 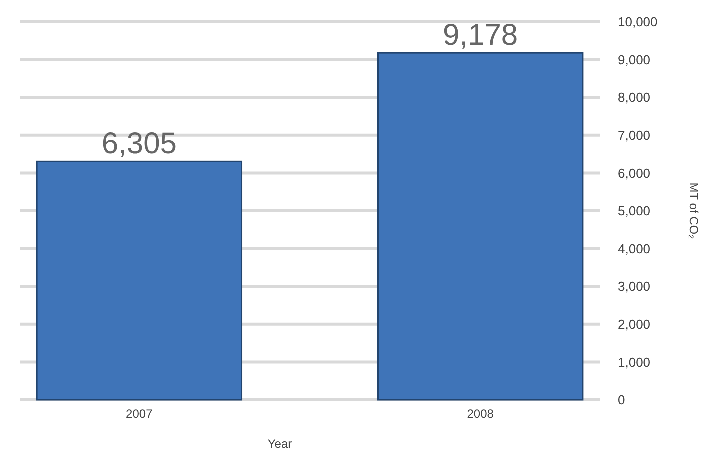 I want to click on y-tick-label: 10,000, so click(x=638, y=22).